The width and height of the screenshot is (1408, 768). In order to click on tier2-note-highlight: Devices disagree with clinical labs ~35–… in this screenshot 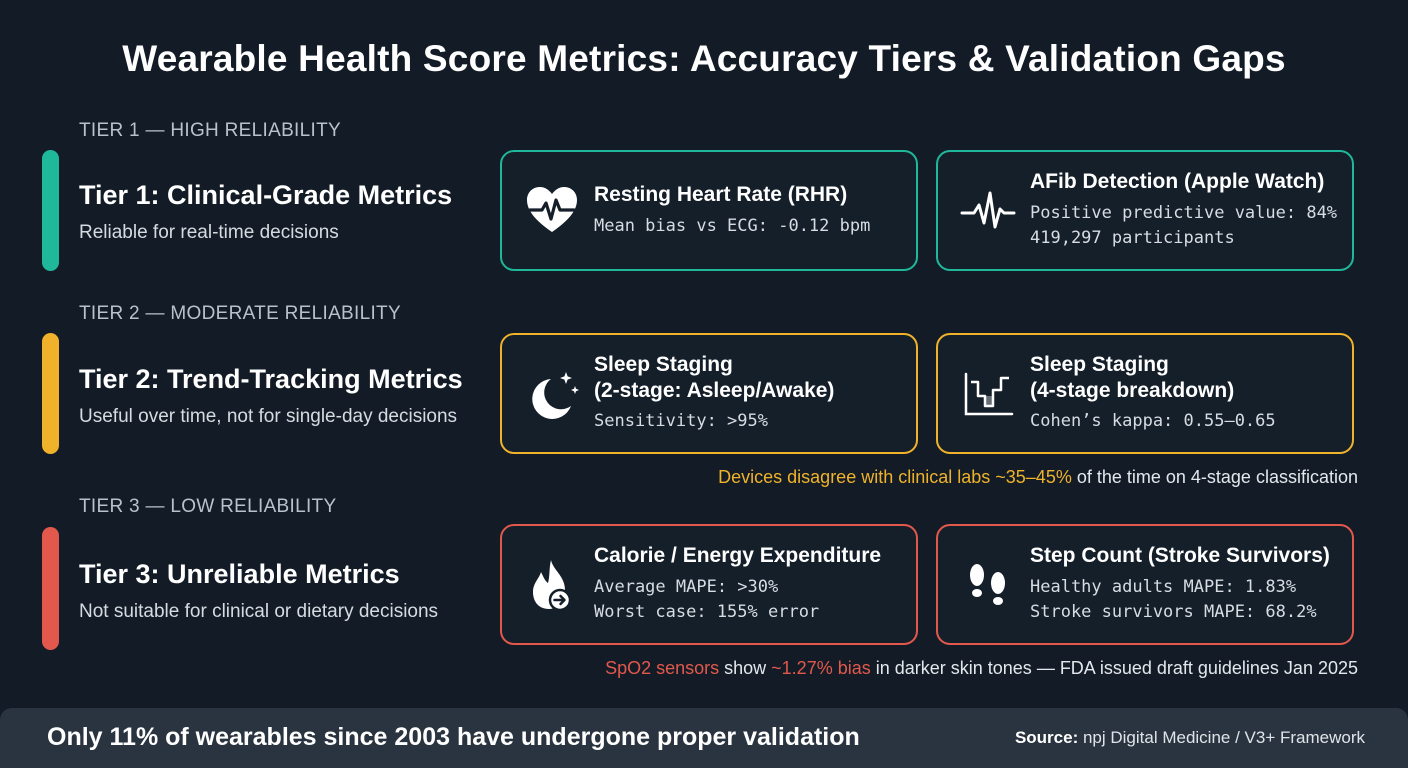, I will do `click(895, 477)`.